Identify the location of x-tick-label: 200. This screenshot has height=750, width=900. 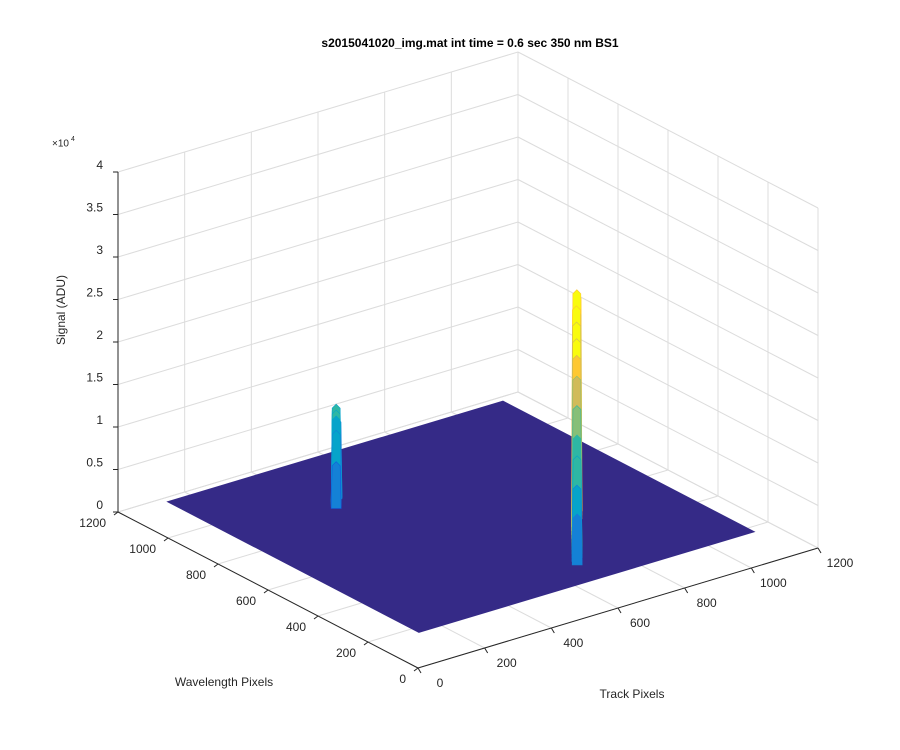
(507, 663).